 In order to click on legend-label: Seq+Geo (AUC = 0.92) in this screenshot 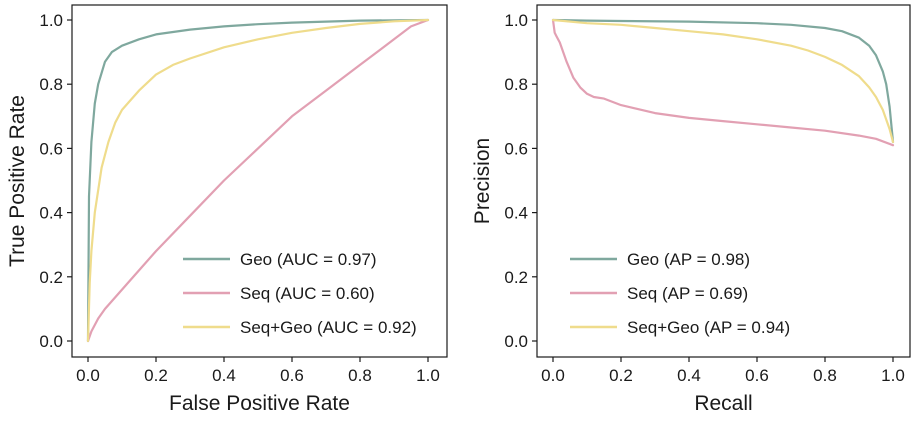, I will do `click(328, 327)`.